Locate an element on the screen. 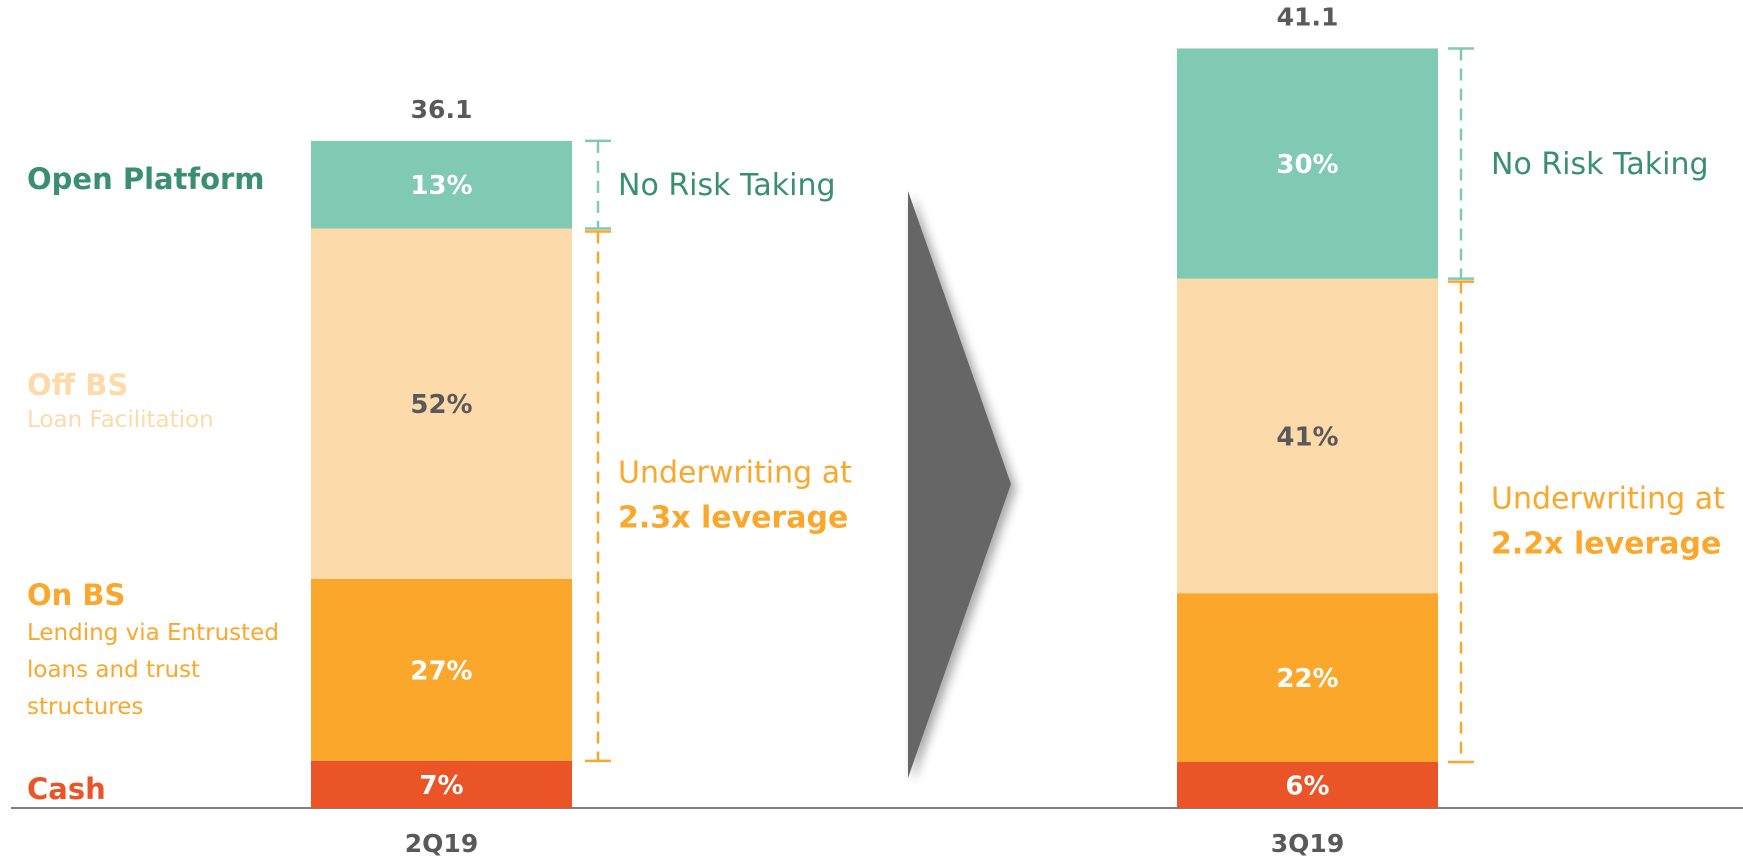 The height and width of the screenshot is (861, 1743). value-label: 52% is located at coordinates (441, 405).